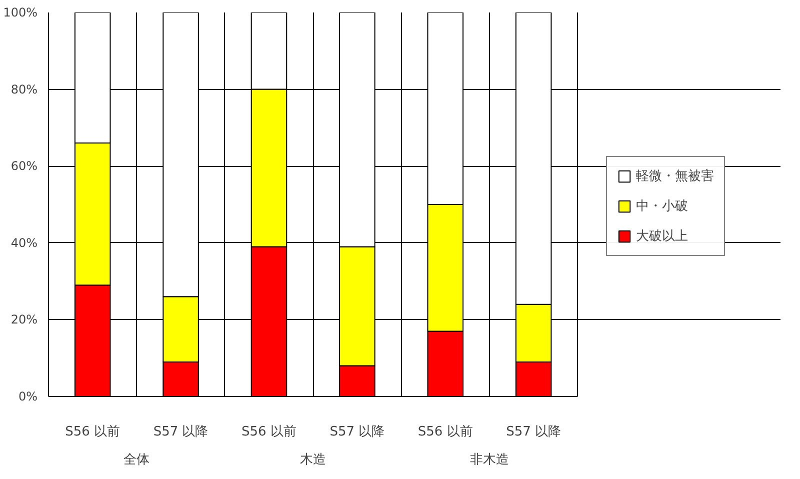  What do you see at coordinates (489, 460) in the screenshot?
I see `text: 非木造` at bounding box center [489, 460].